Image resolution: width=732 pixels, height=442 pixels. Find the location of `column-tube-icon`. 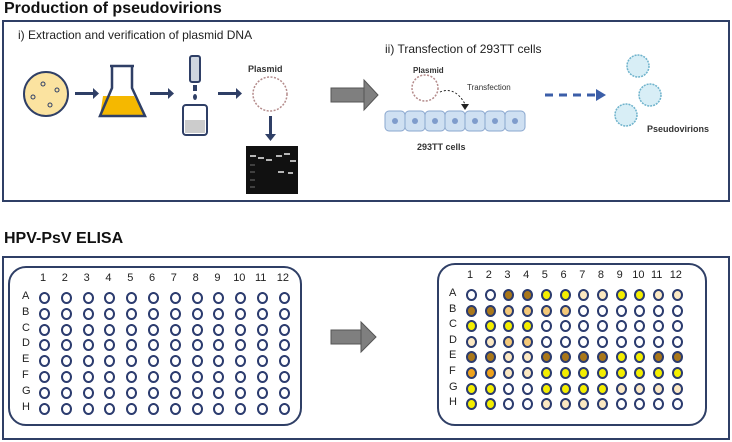

column-tube-icon is located at coordinates (195, 95).